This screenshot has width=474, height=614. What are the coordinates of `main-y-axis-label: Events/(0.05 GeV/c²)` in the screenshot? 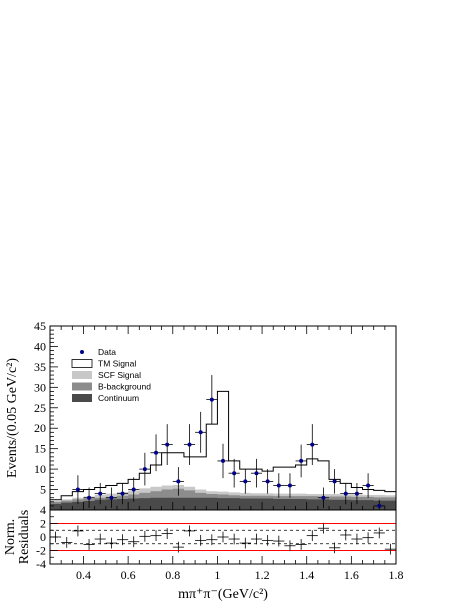 It's located at (12, 418).